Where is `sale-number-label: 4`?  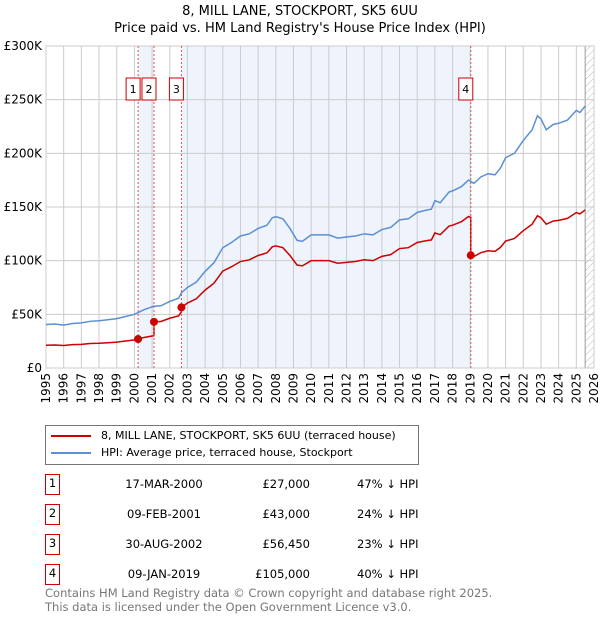
sale-number-label: 4 is located at coordinates (465, 89).